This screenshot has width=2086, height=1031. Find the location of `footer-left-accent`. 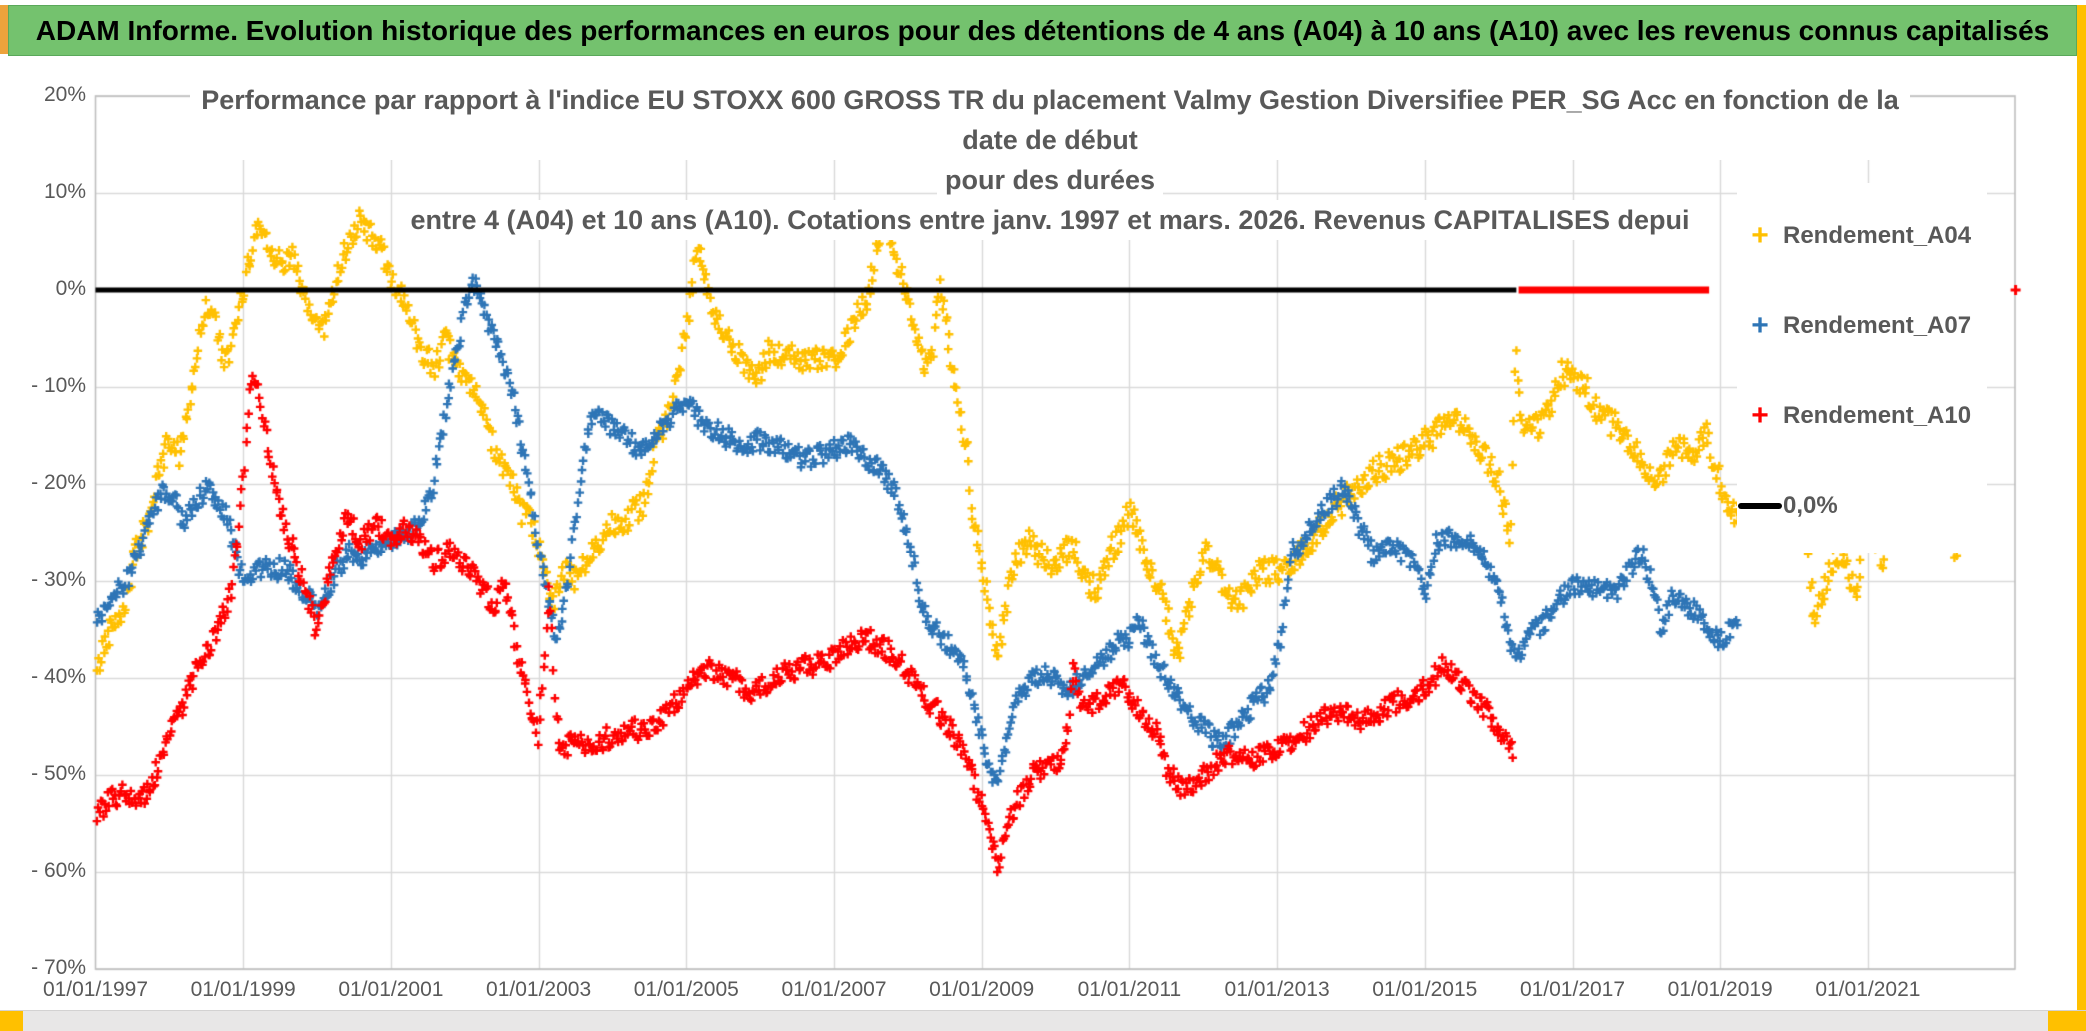

footer-left-accent is located at coordinates (11, 1021).